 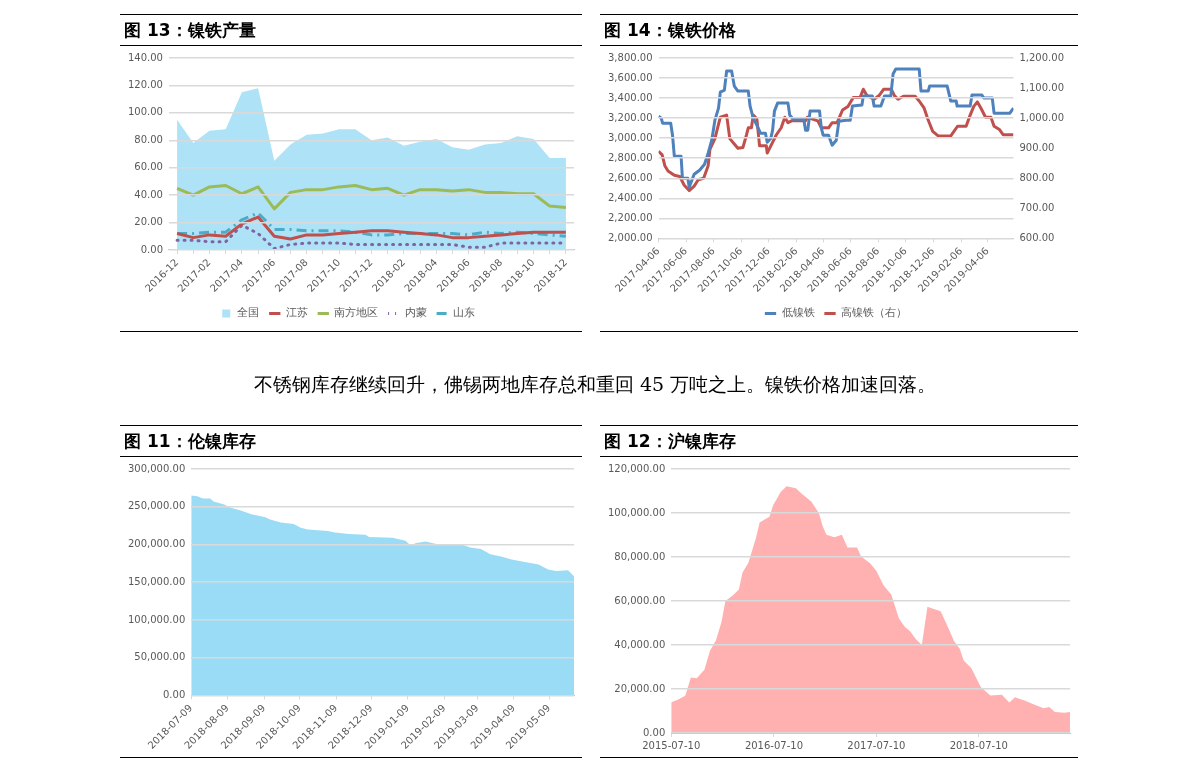 What do you see at coordinates (351, 441) in the screenshot?
I see `chart-title: 图 11：伦镍库存` at bounding box center [351, 441].